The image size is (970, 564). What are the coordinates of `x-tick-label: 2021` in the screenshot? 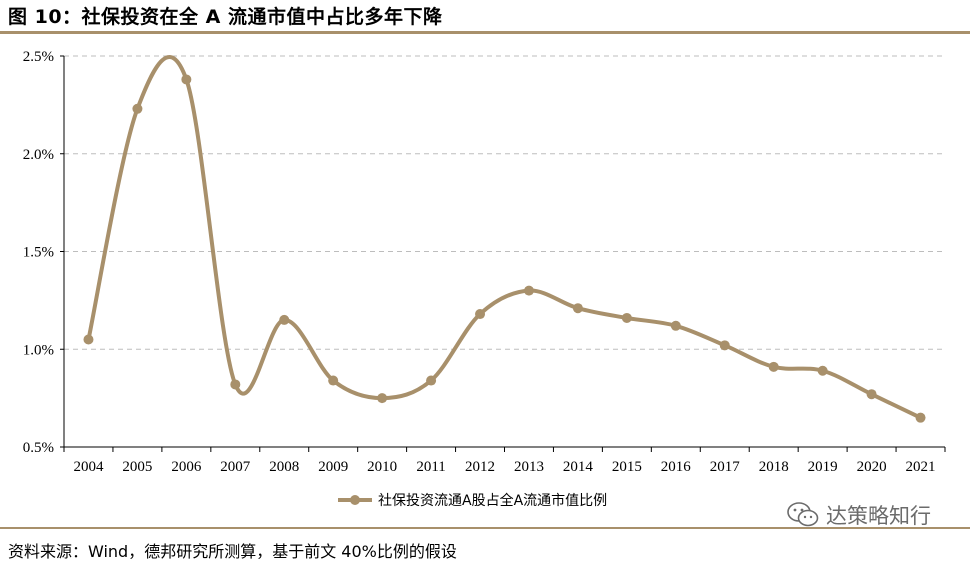 It's located at (921, 467).